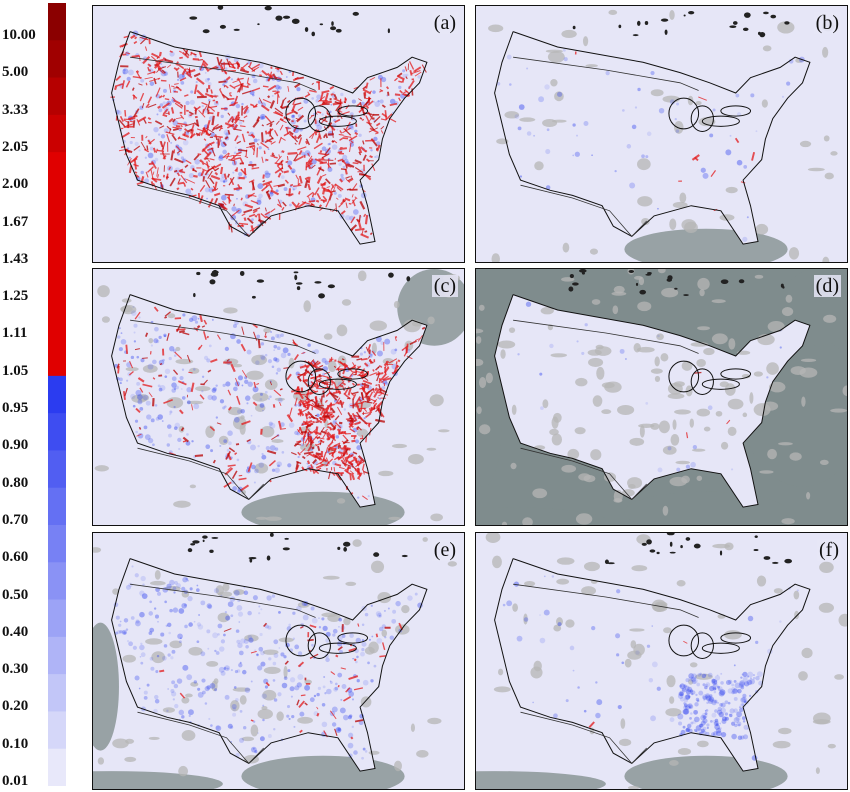 The image size is (850, 792). I want to click on us-land, so click(269, 401).